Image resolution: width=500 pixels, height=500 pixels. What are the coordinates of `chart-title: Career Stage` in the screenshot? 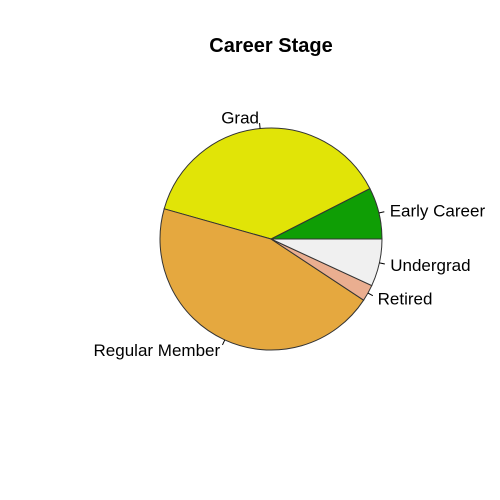 It's located at (270, 46).